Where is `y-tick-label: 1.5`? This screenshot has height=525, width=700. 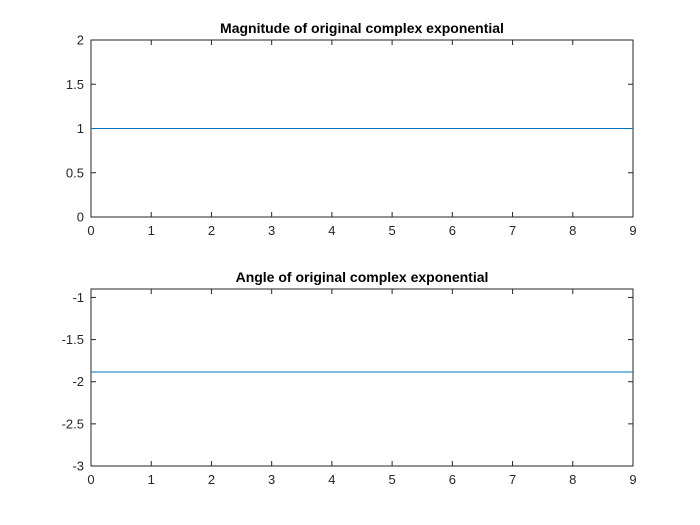
y-tick-label: 1.5 is located at coordinates (75, 84).